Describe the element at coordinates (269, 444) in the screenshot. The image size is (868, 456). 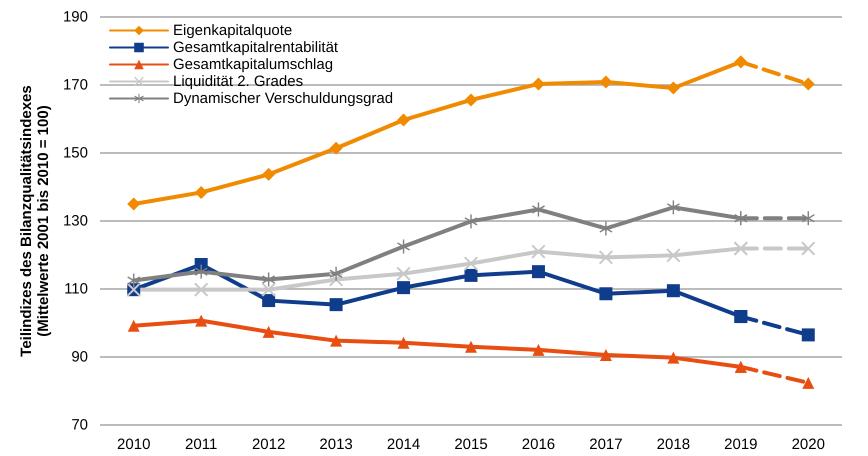
I see `x-tick-label: 2012` at that location.